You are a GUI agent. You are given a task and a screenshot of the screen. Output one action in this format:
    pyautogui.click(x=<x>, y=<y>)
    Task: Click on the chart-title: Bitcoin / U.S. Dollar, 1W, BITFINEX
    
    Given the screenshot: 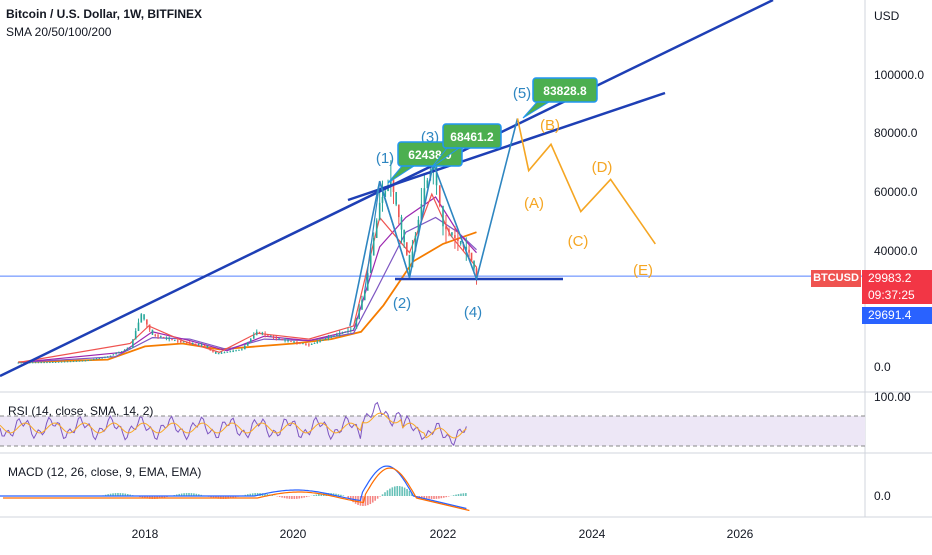 What is the action you would take?
    pyautogui.click(x=104, y=14)
    